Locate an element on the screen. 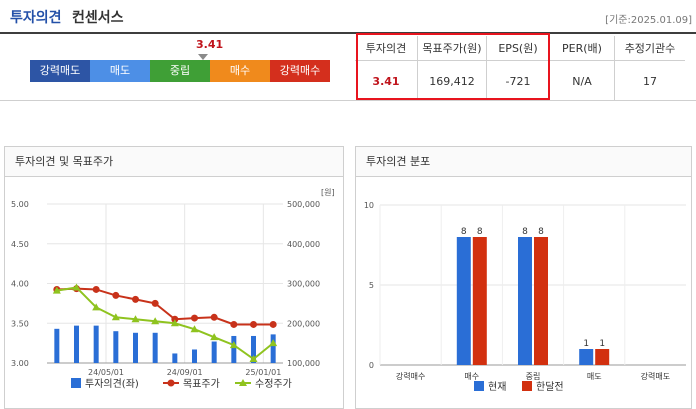  y-right-tick-label: 400,000 is located at coordinates (303, 244).